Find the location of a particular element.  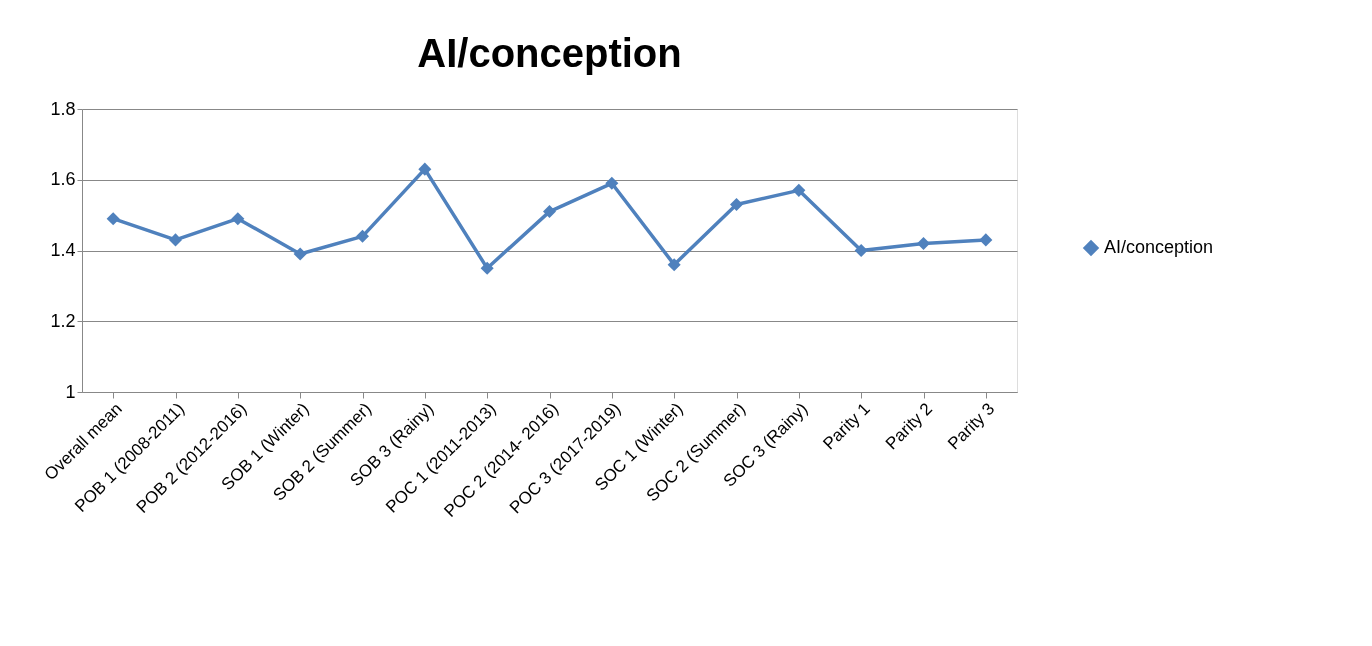

y-tick-label: 1 is located at coordinates (70, 391).